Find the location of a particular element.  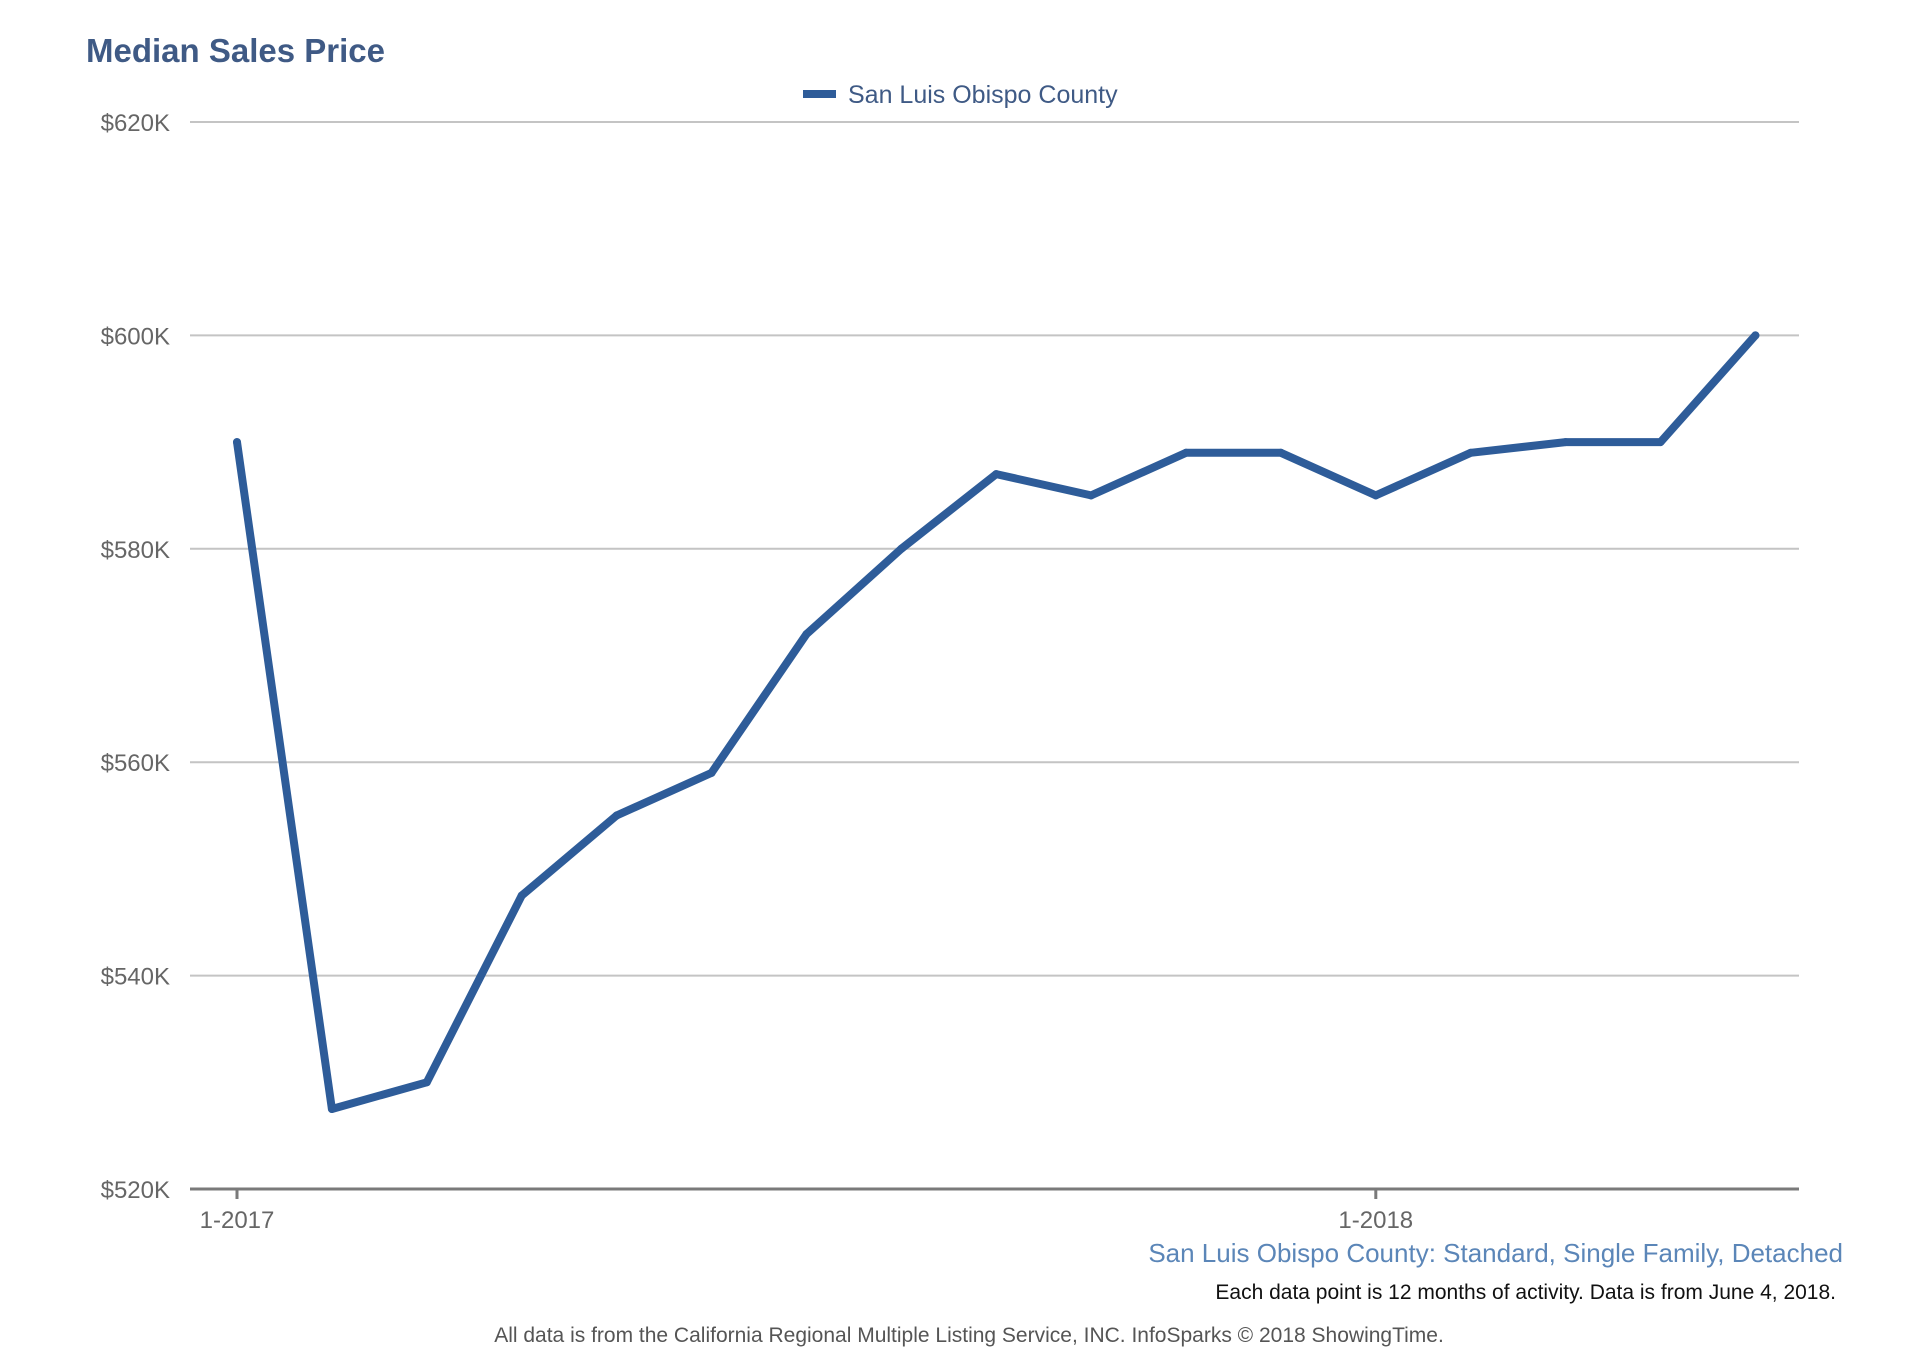

y-axis-ticks: $620K $600K $580K $560K $540K $520K is located at coordinates (135, 657).